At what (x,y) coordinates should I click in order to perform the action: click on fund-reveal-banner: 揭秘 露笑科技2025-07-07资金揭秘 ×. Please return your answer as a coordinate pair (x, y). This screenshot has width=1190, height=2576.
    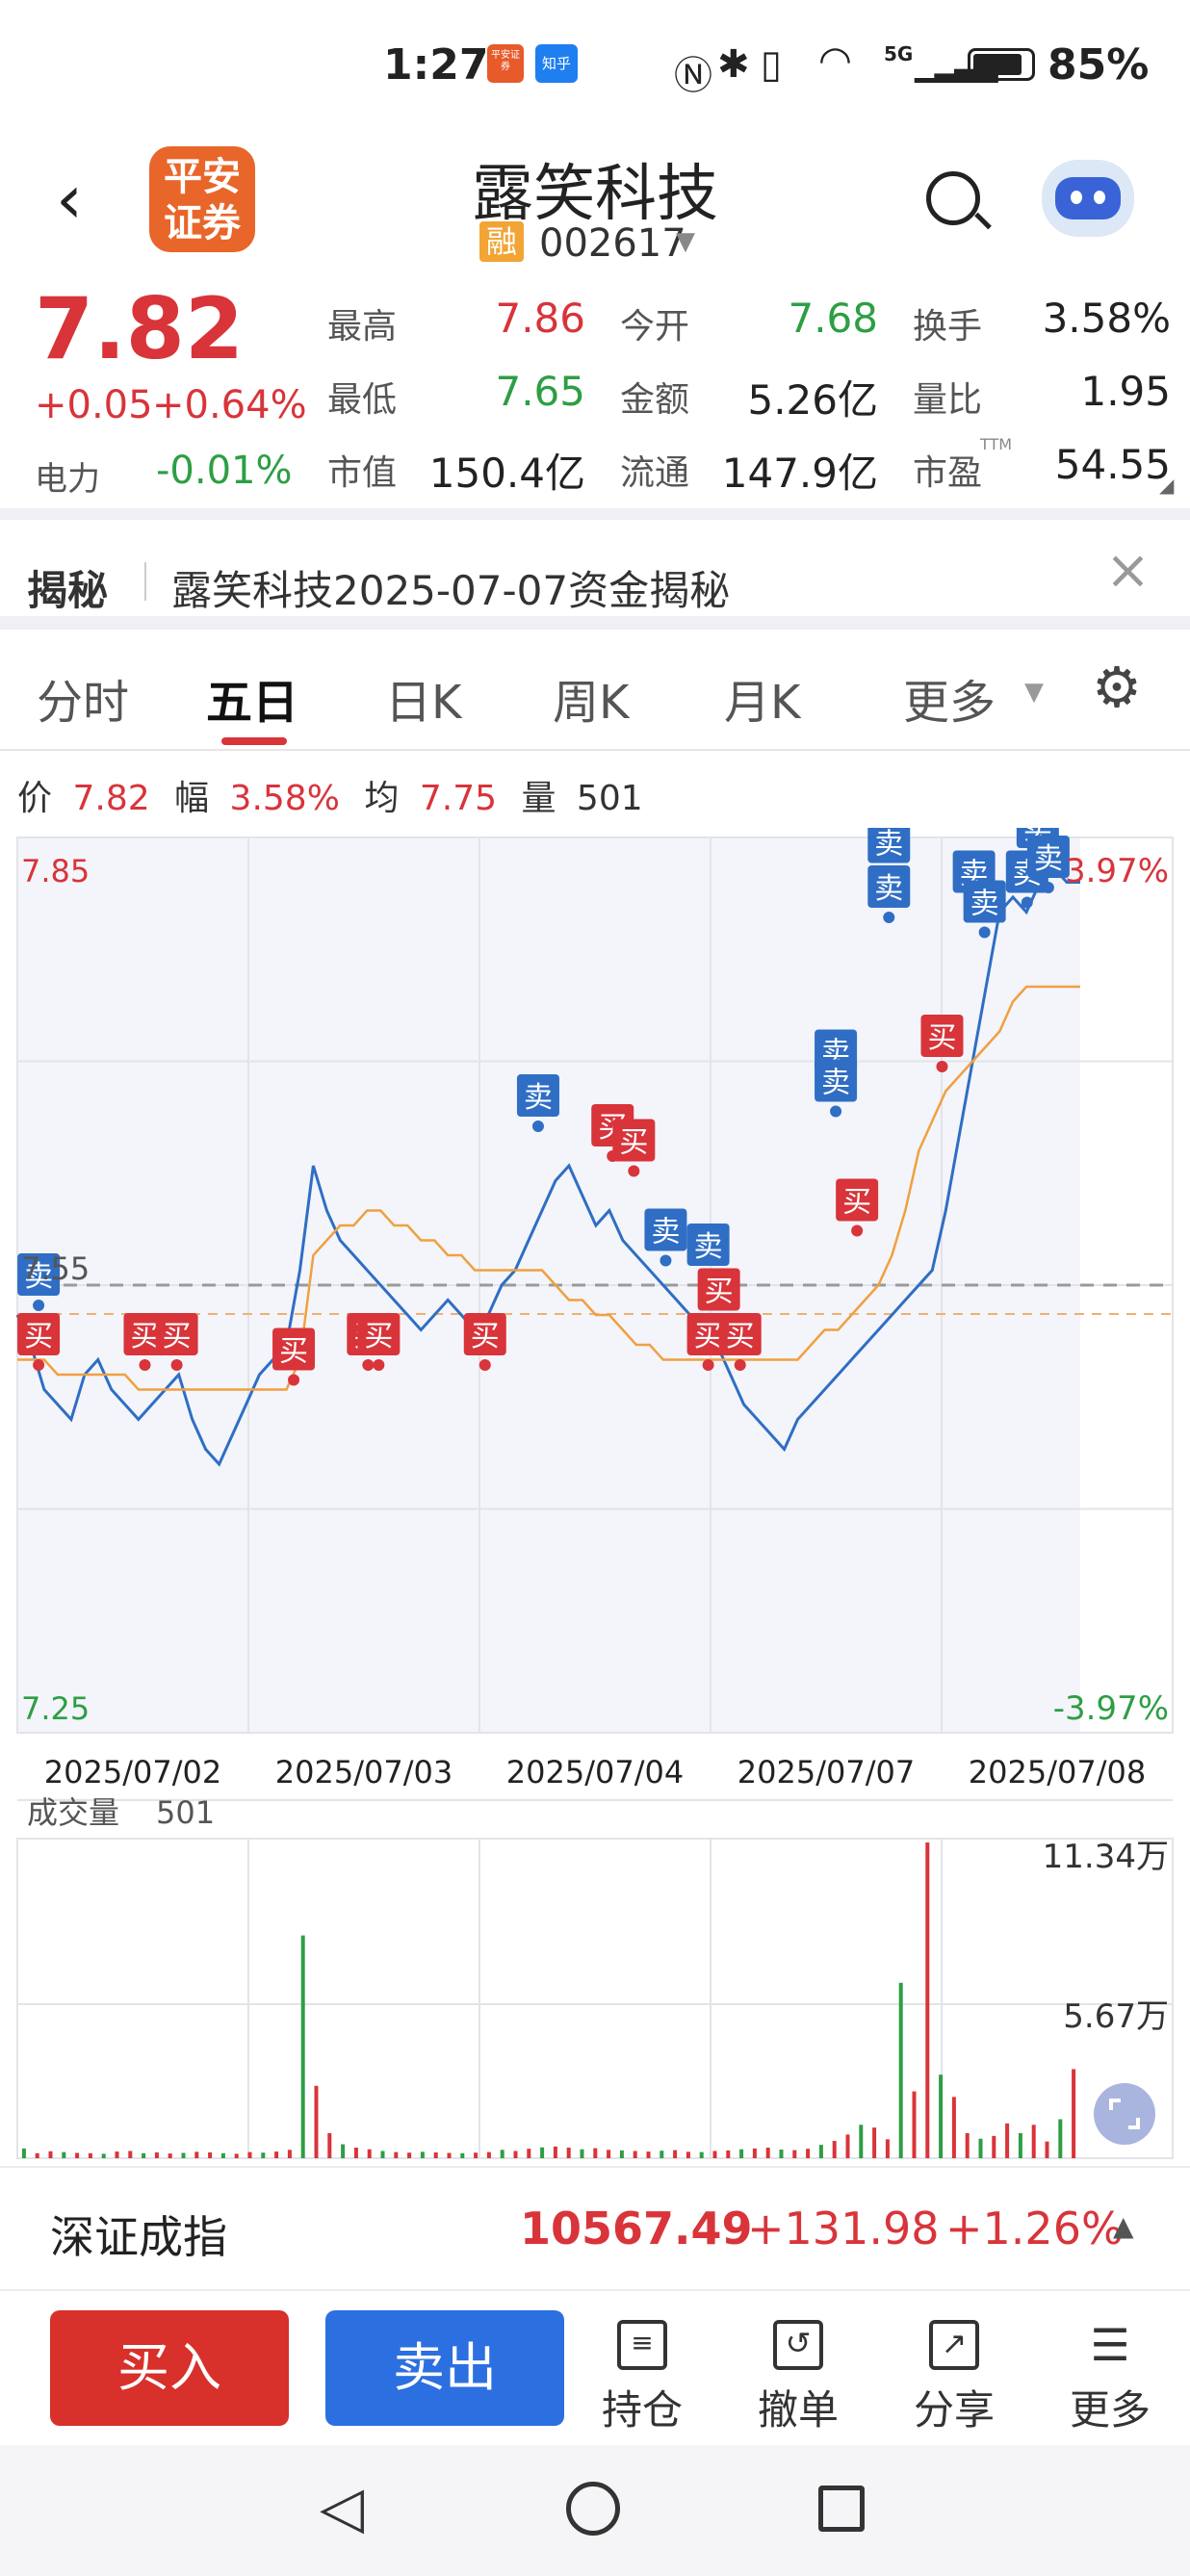
    Looking at the image, I should click on (595, 568).